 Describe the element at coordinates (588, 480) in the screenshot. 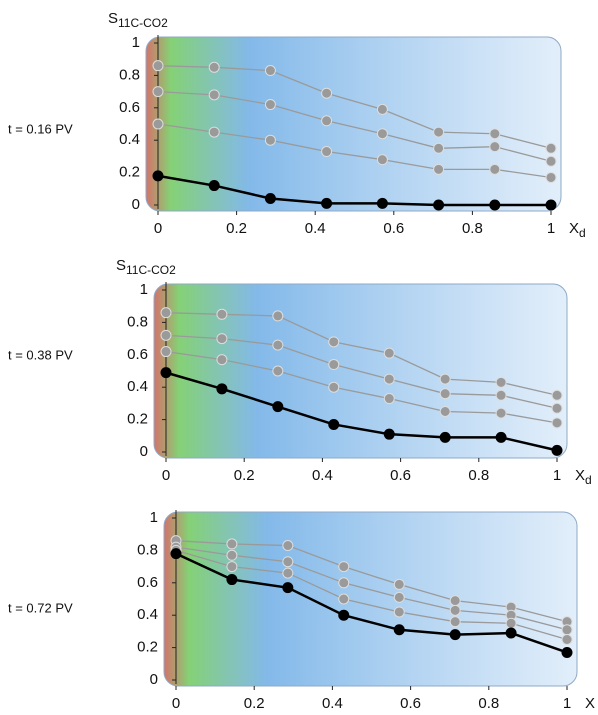

I see `x-label-sub: d` at that location.